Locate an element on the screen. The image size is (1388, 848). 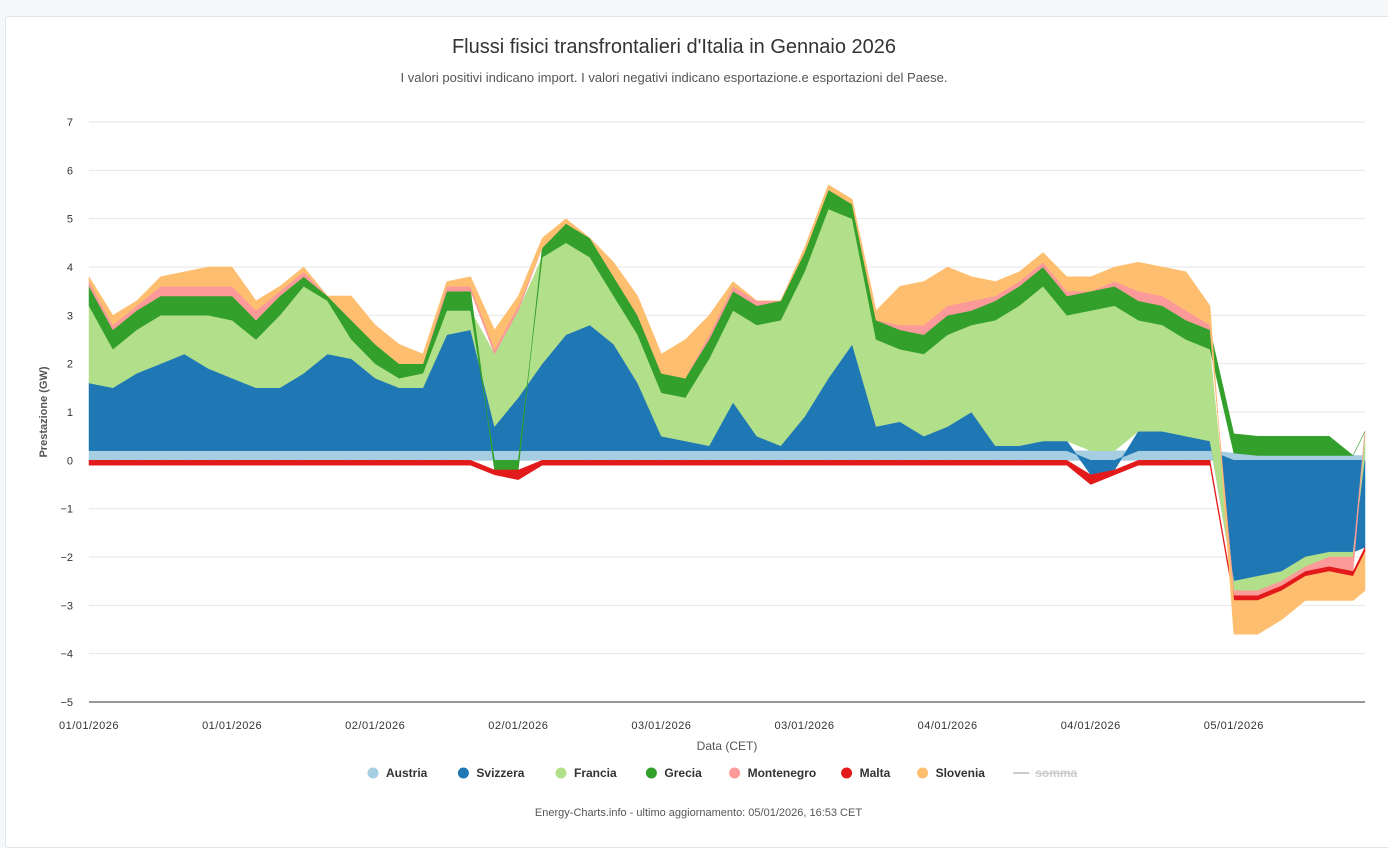
x-axis-label: Data (CET) is located at coordinates (727, 746).